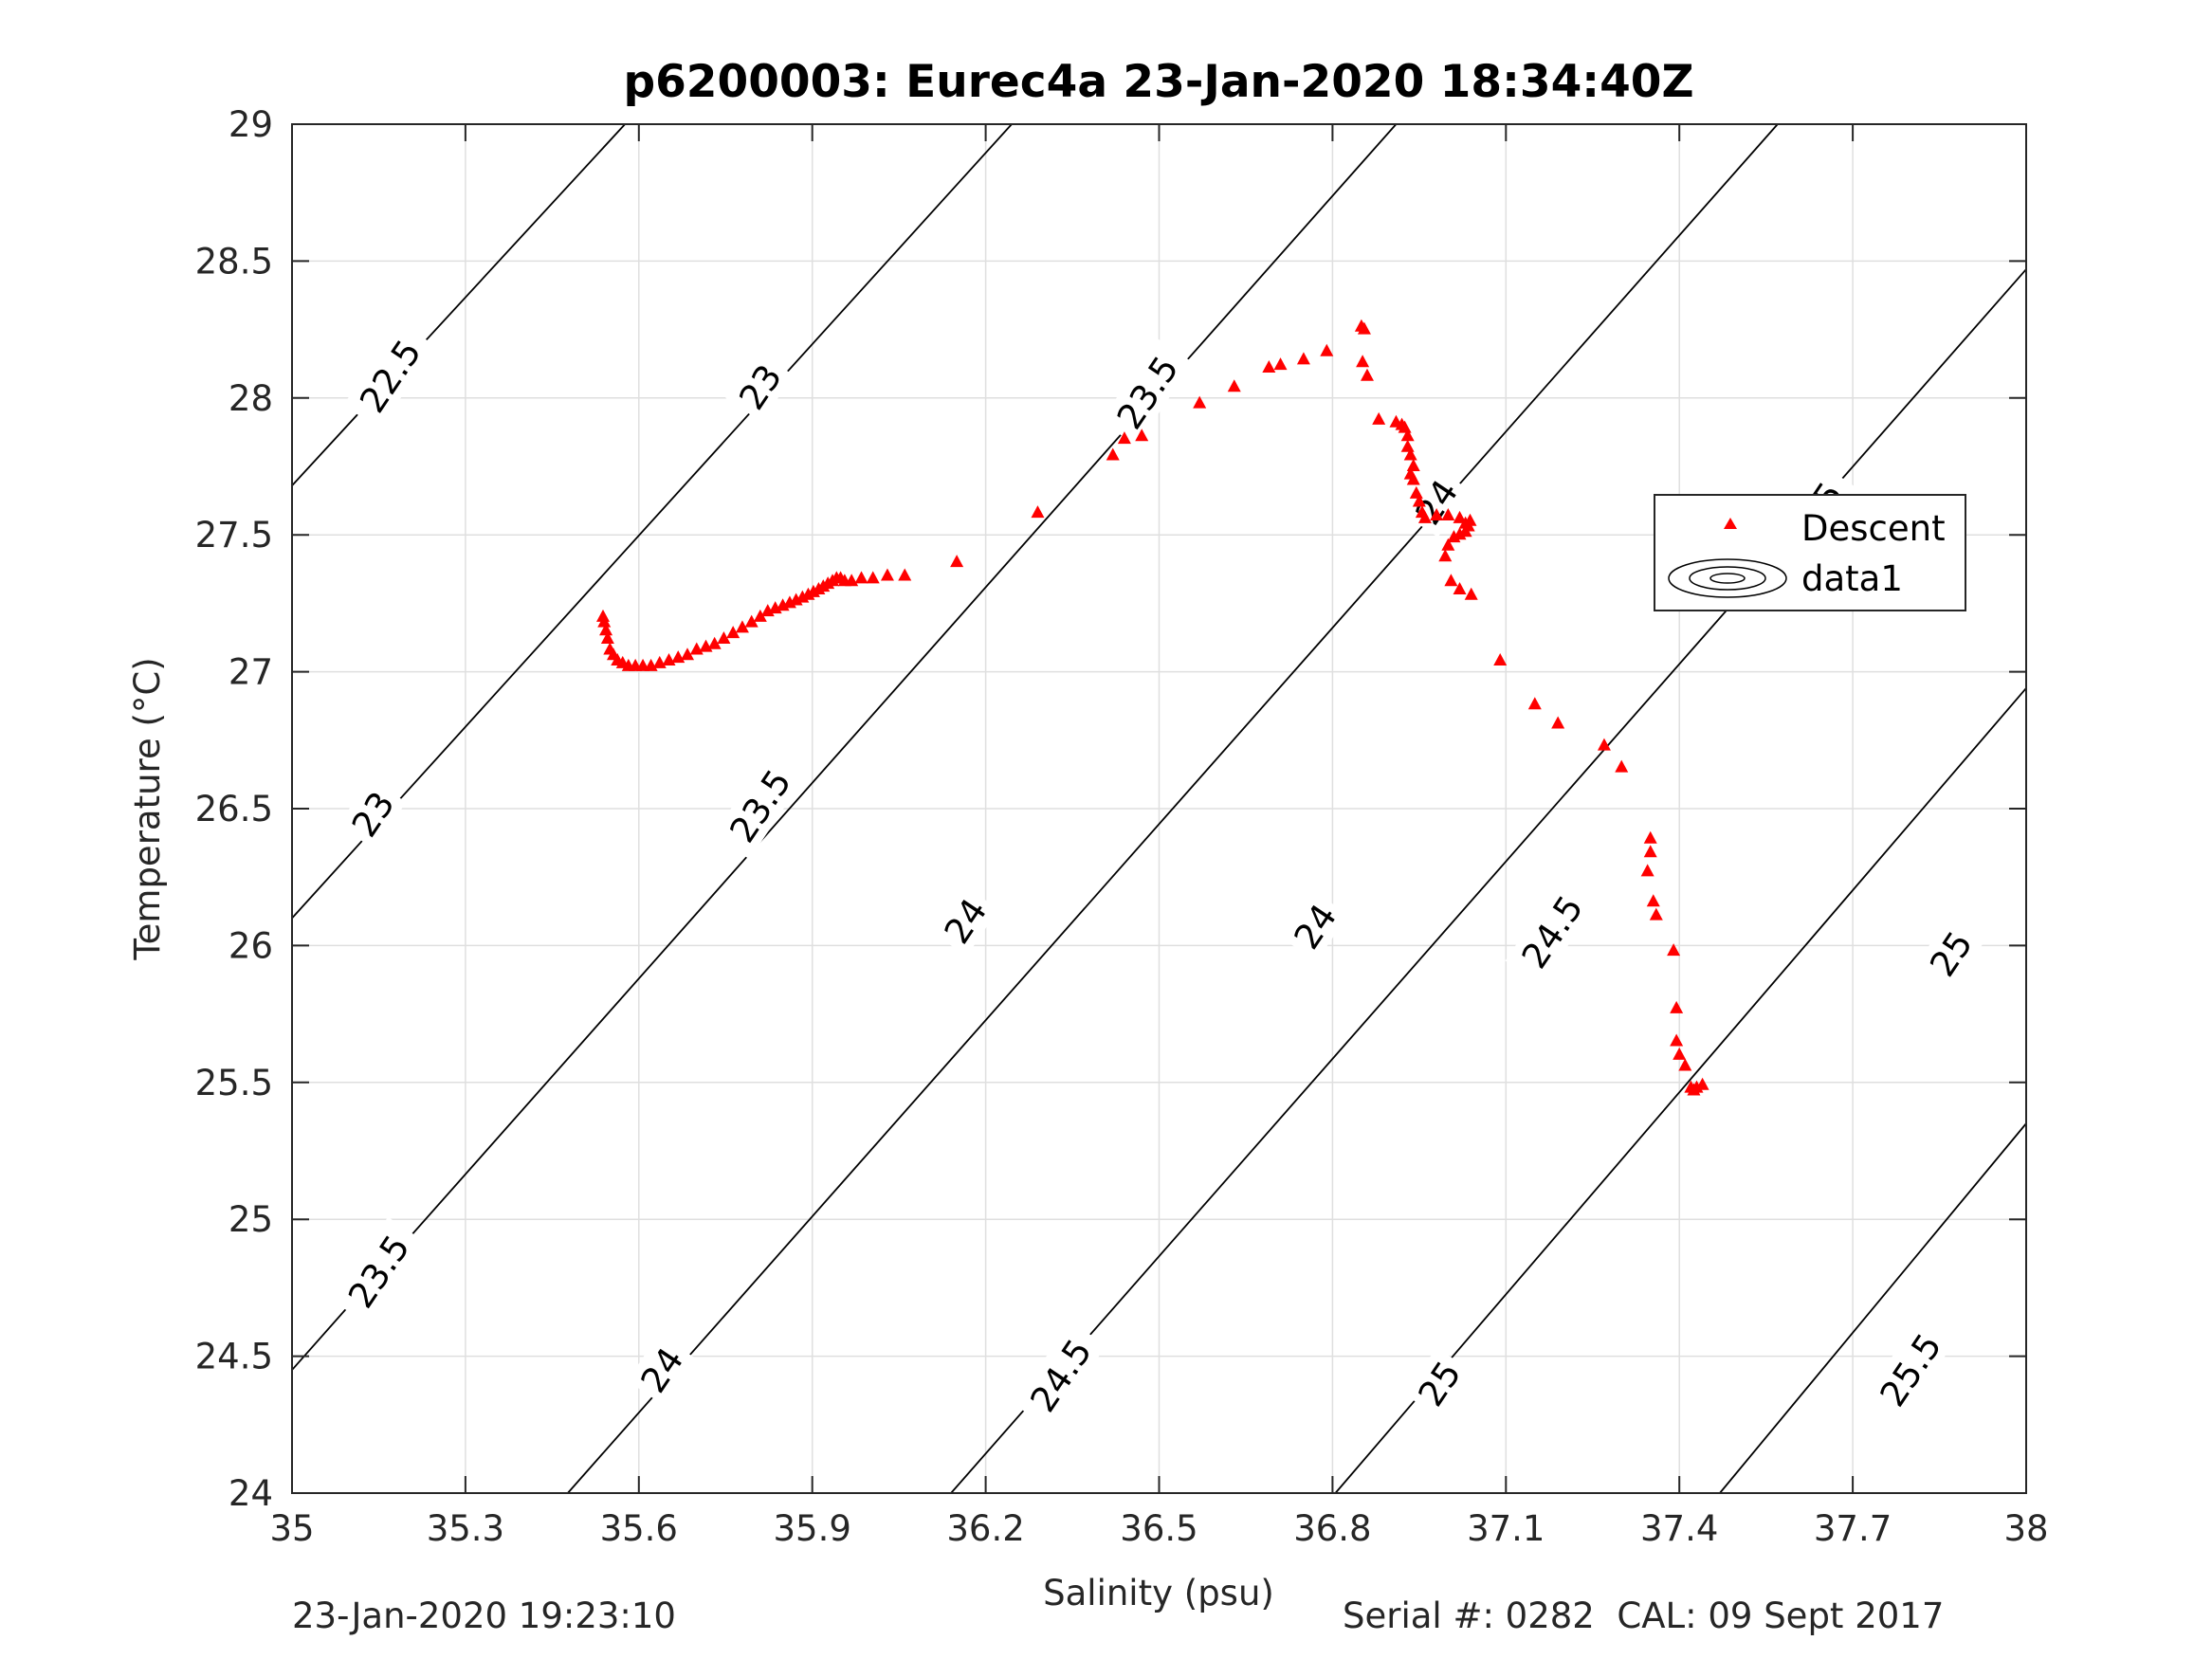 The width and height of the screenshot is (2212, 1659). I want to click on footer-serial-calibration: Serial #: 0282 CAL: 09 Sept 2017, so click(1644, 1615).